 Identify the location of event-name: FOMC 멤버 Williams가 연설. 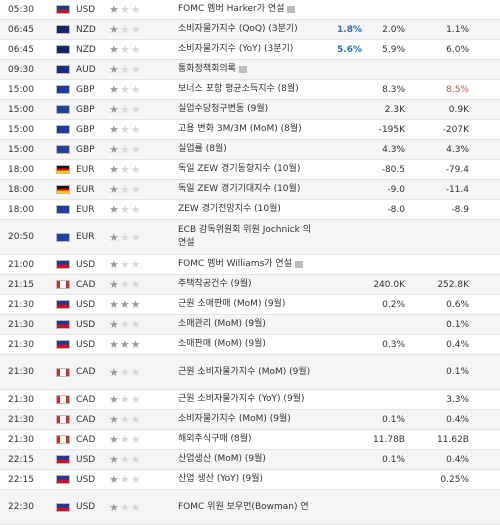
(235, 264).